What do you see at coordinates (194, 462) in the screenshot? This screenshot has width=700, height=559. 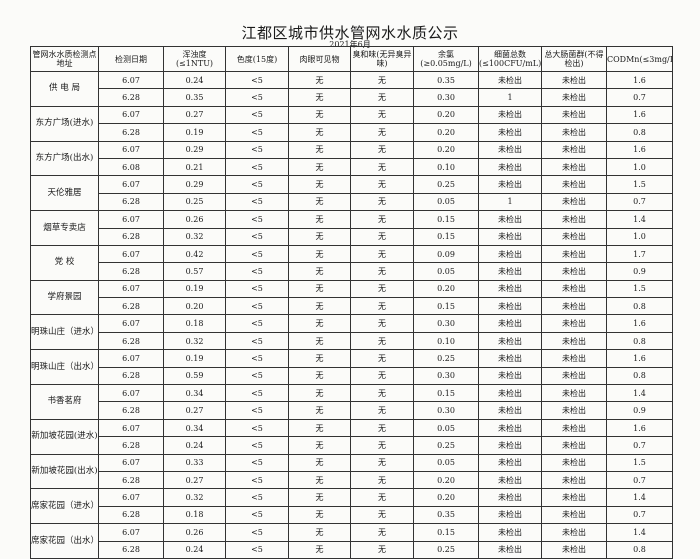 I see `table-cell: 0.33` at bounding box center [194, 462].